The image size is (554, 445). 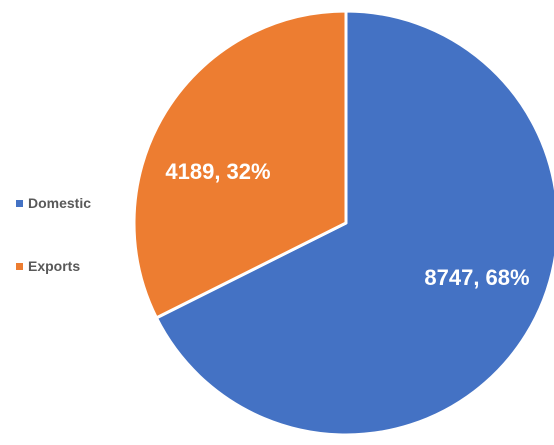 What do you see at coordinates (19, 266) in the screenshot?
I see `legend-swatch-exports` at bounding box center [19, 266].